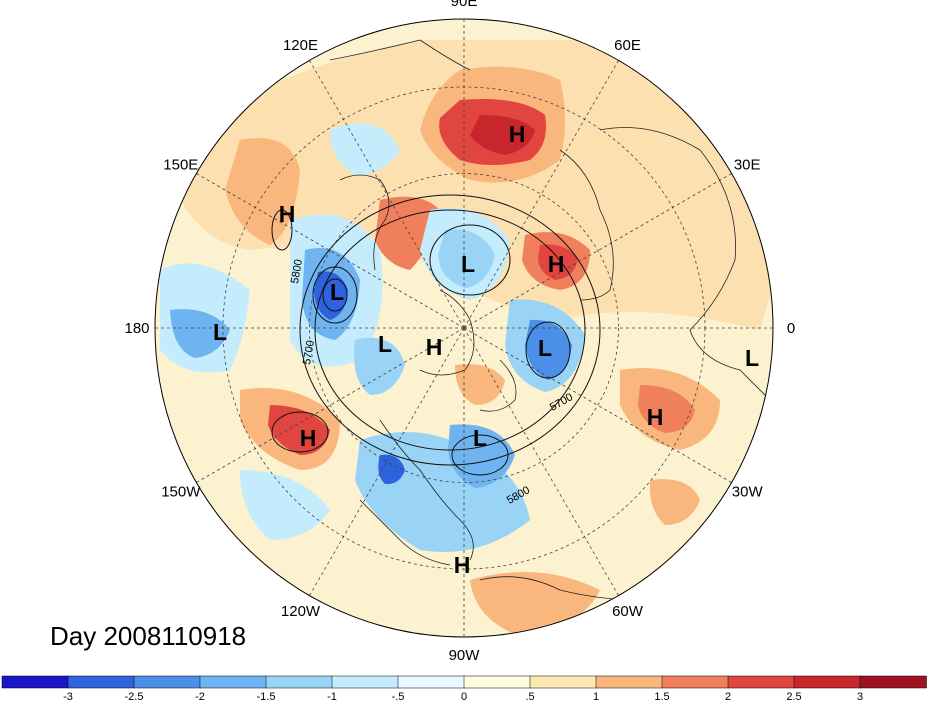  Describe the element at coordinates (791, 328) in the screenshot. I see `longitude-label: 0` at that location.